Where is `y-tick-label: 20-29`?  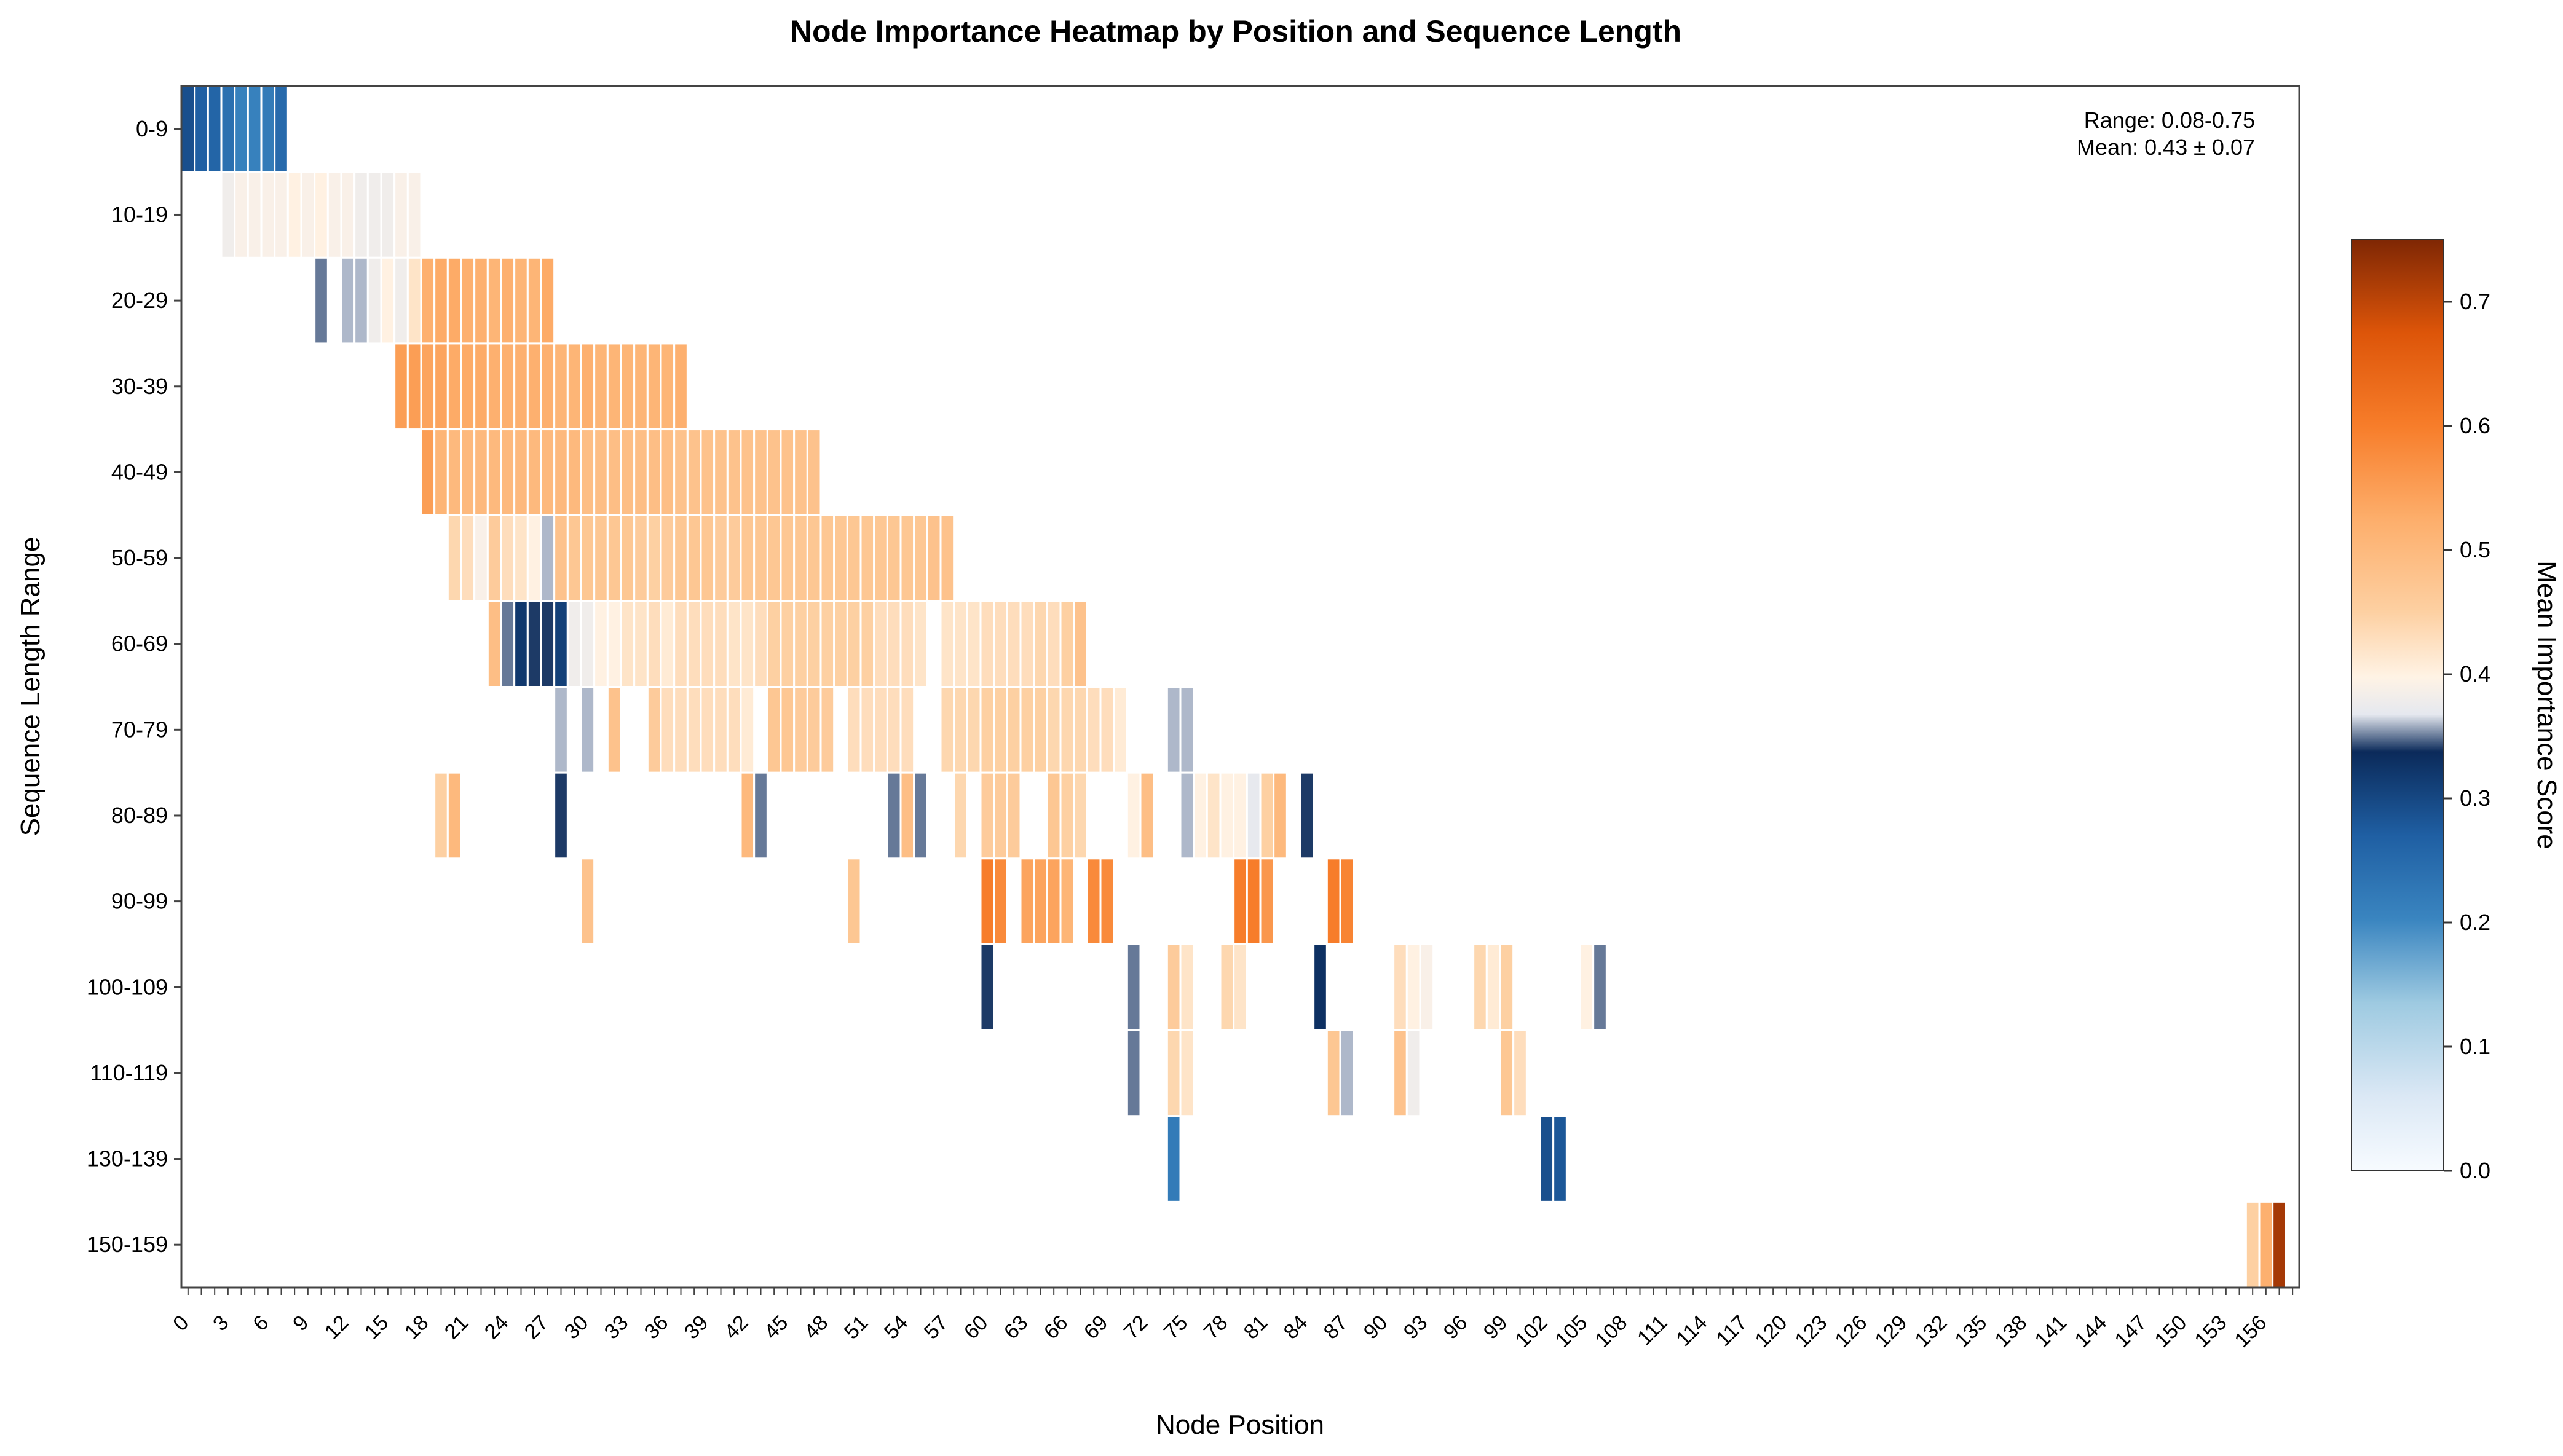
y-tick-label: 20-29 is located at coordinates (139, 300).